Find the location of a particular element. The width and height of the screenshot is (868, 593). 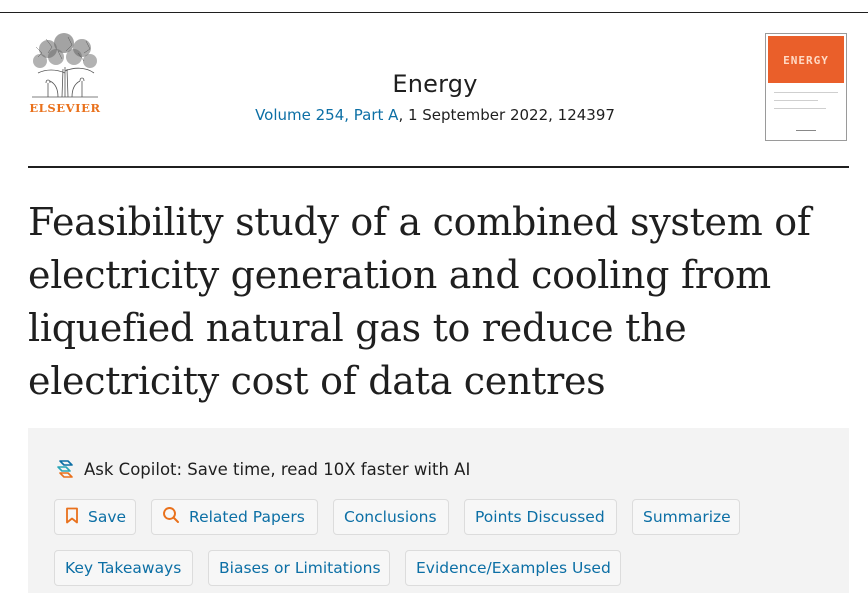

evidence-examples-label: Evidence/Examples Used is located at coordinates (513, 568).